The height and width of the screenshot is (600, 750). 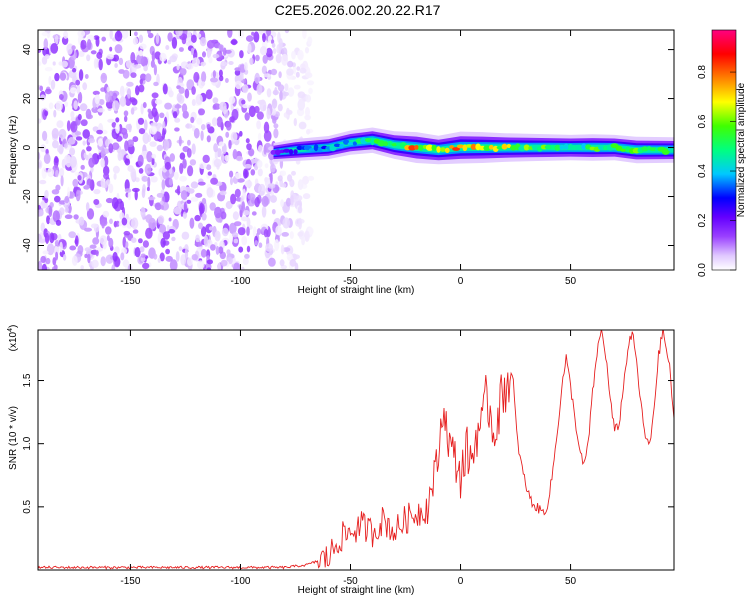 I want to click on spectrogram-xtick-label: -100, so click(x=240, y=281).